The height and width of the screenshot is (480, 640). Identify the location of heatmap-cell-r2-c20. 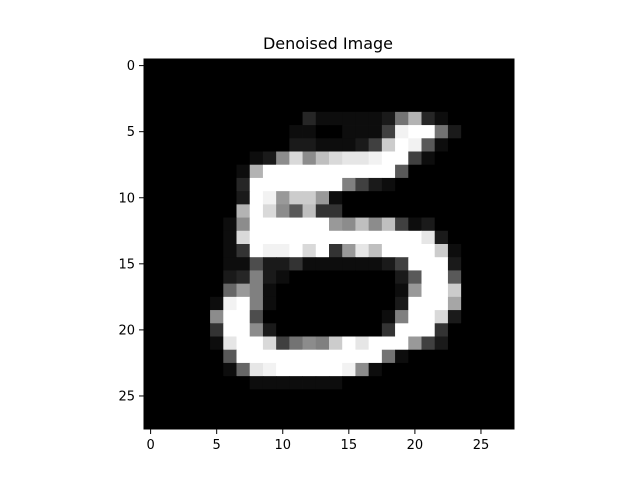
(415, 92).